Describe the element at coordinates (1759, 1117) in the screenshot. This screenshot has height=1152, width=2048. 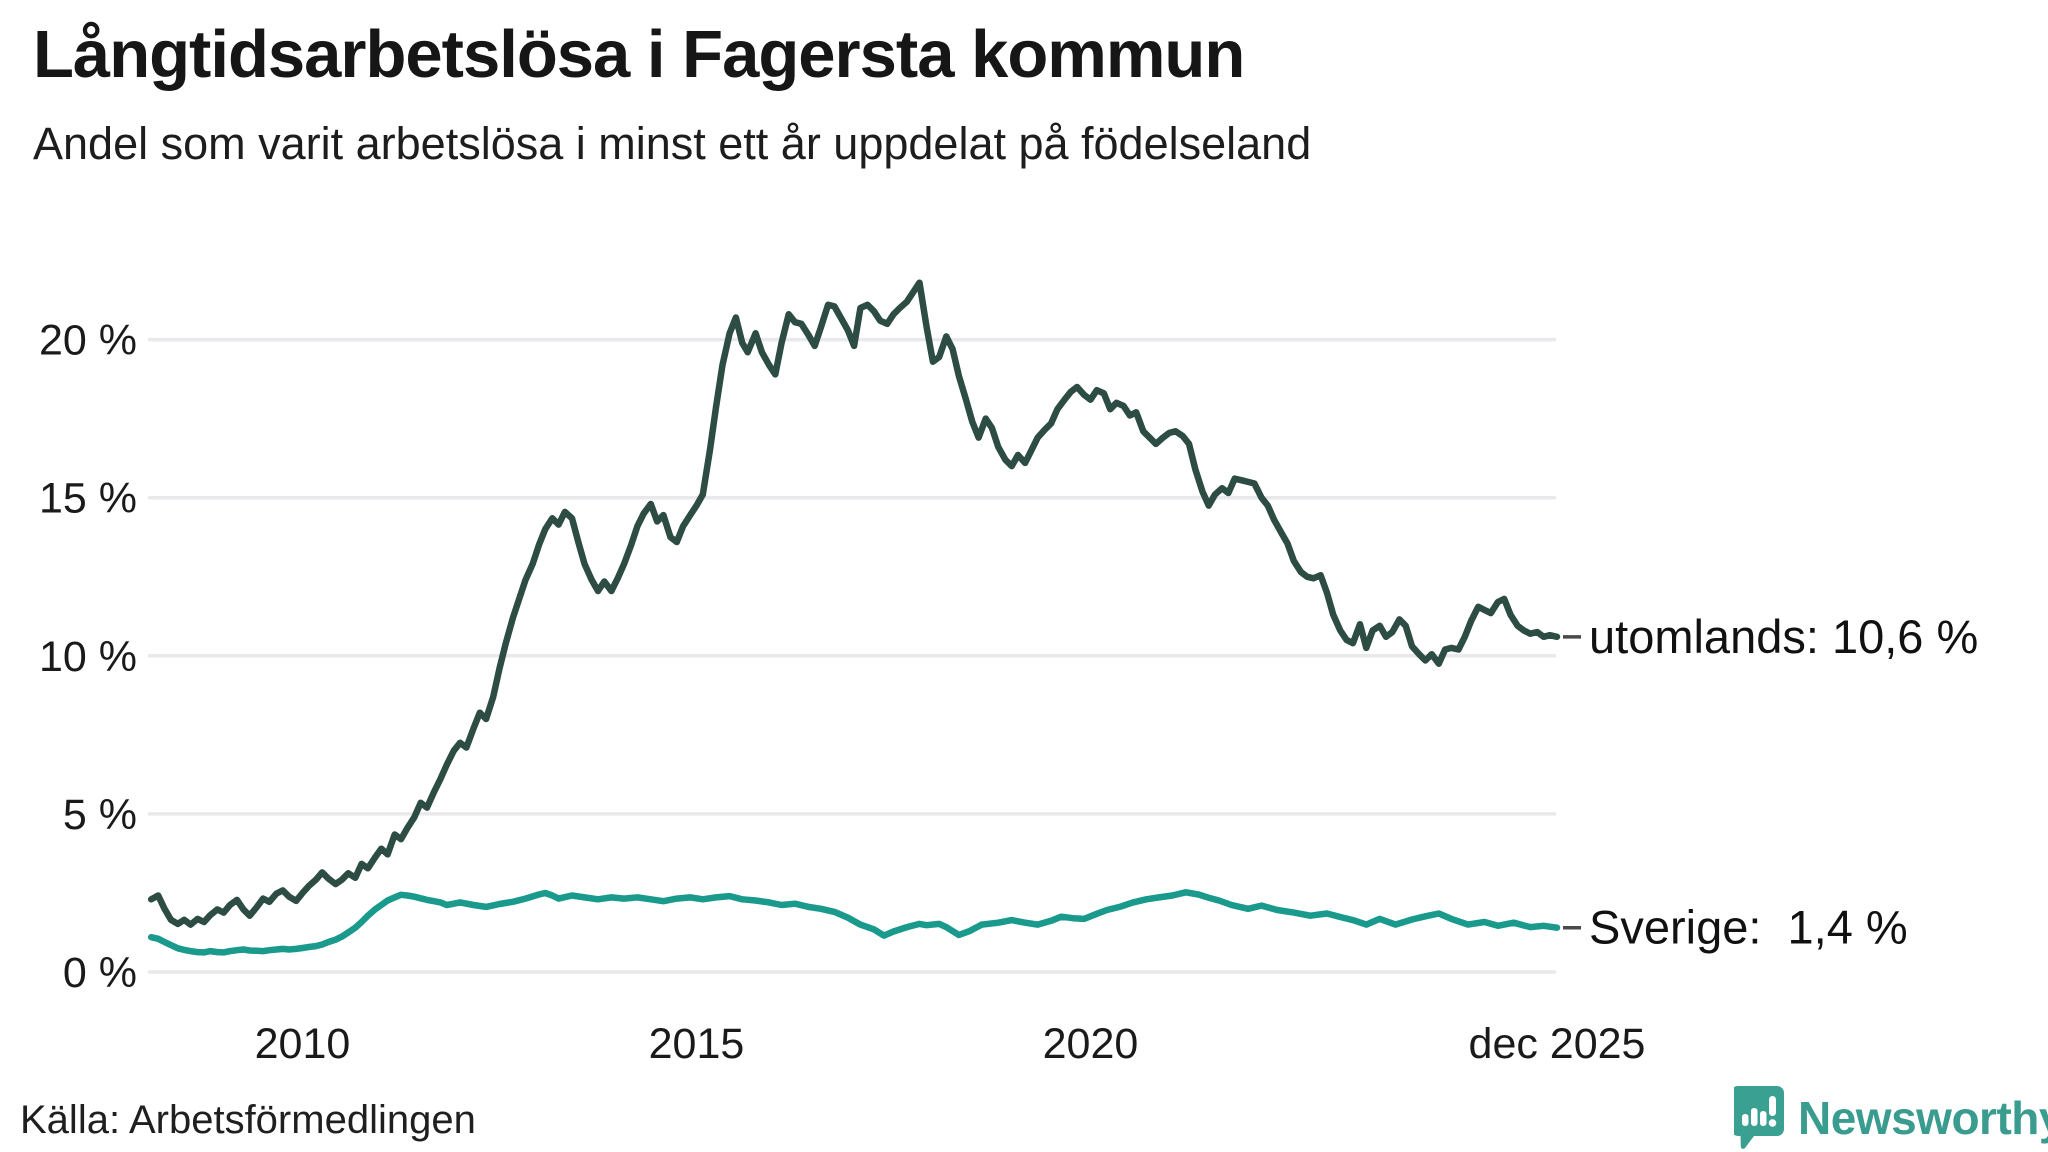
I see `newsworthy-bubble-chart-icon` at that location.